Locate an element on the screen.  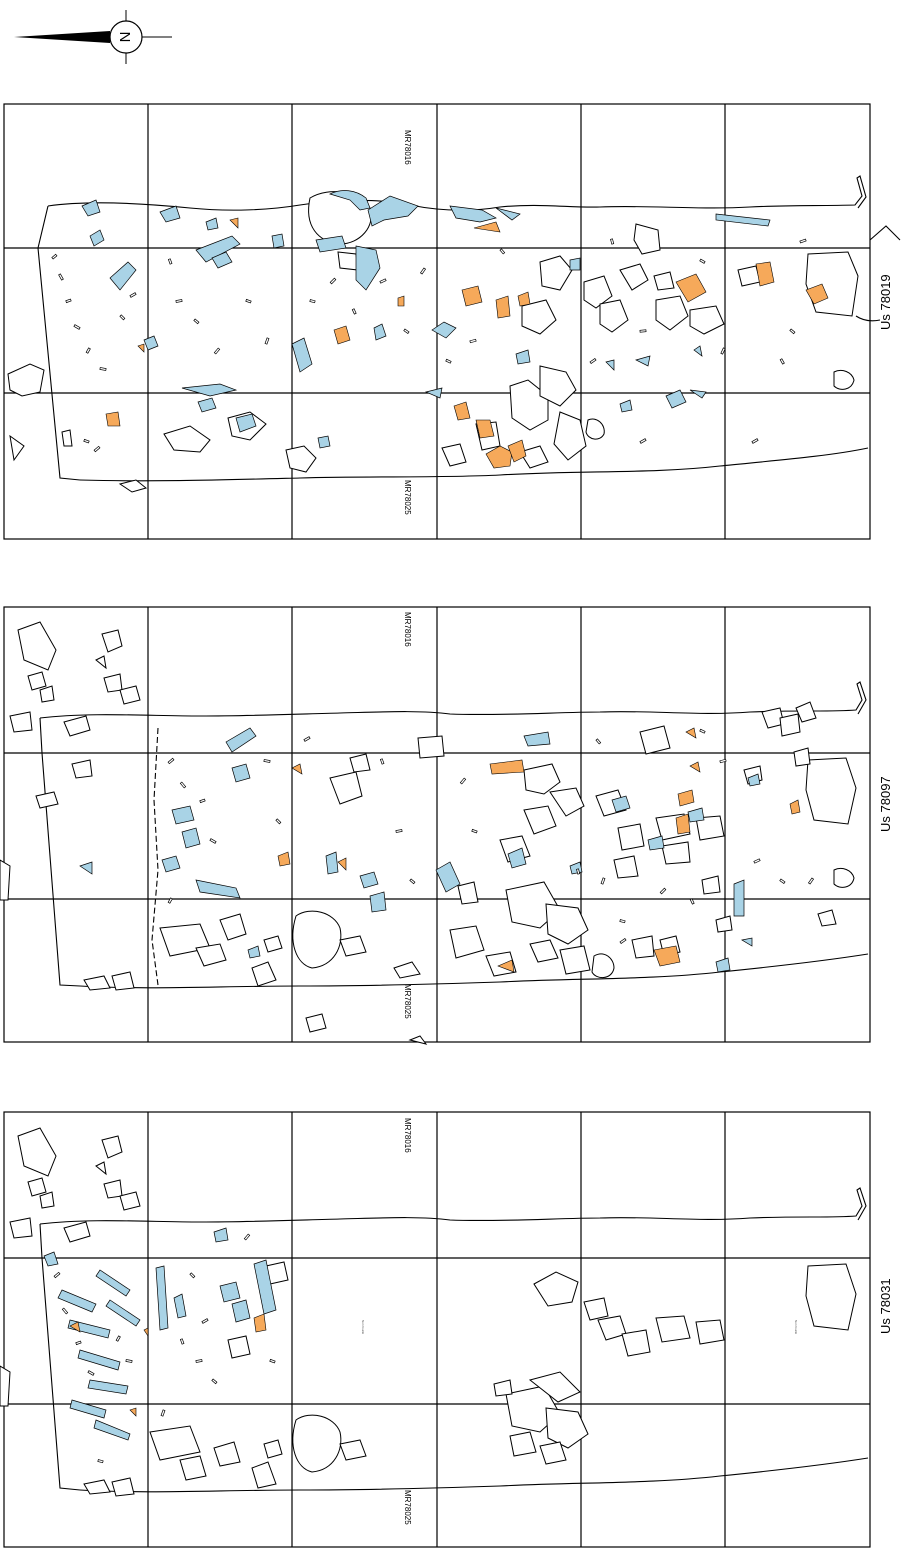
panel-3-note-1: Non fouillé is located at coordinates (363, 1327).